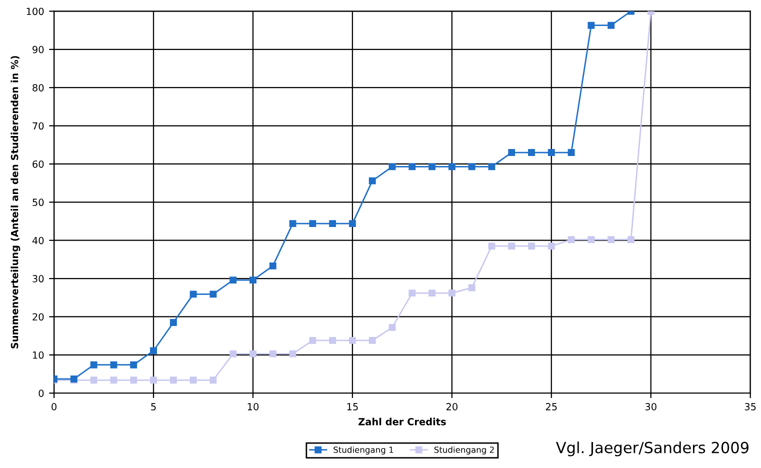 Image resolution: width=761 pixels, height=468 pixels. What do you see at coordinates (38, 126) in the screenshot?
I see `y-tick-label: 70` at bounding box center [38, 126].